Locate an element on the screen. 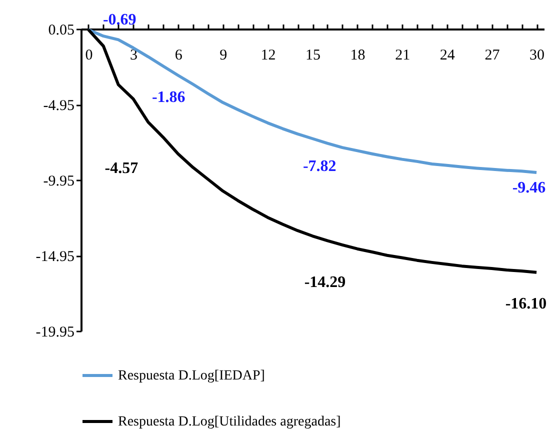 This screenshot has width=553, height=429. legend-label: Respuesta D.Log[Utilidades agregadas] is located at coordinates (229, 421).